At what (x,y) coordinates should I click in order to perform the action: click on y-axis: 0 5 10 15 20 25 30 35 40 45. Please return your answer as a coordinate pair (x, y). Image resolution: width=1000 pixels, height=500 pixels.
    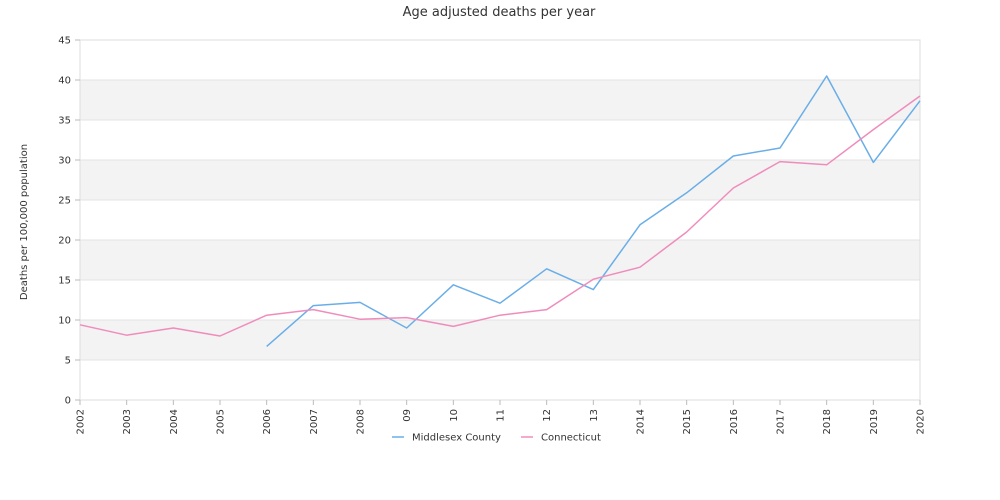
    Looking at the image, I should click on (69, 221).